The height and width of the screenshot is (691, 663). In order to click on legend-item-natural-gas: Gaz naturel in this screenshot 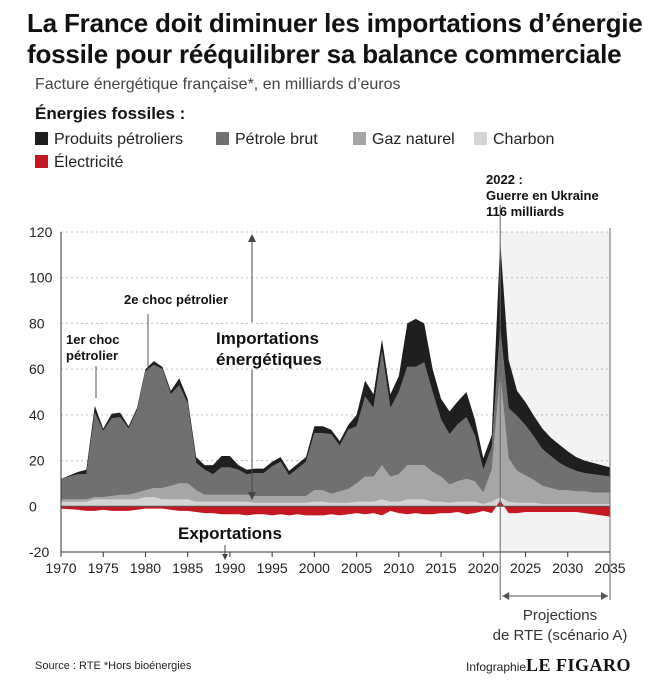, I will do `click(404, 140)`.